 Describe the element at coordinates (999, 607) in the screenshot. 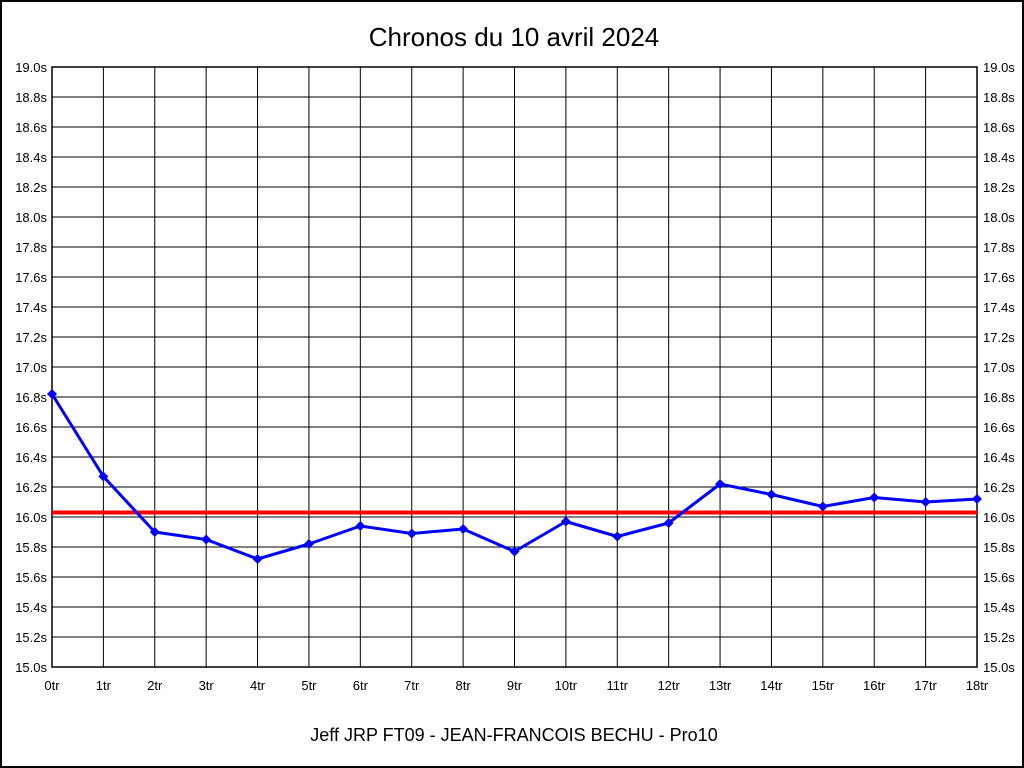

I see `y-tick-label-right: 15.4s` at that location.